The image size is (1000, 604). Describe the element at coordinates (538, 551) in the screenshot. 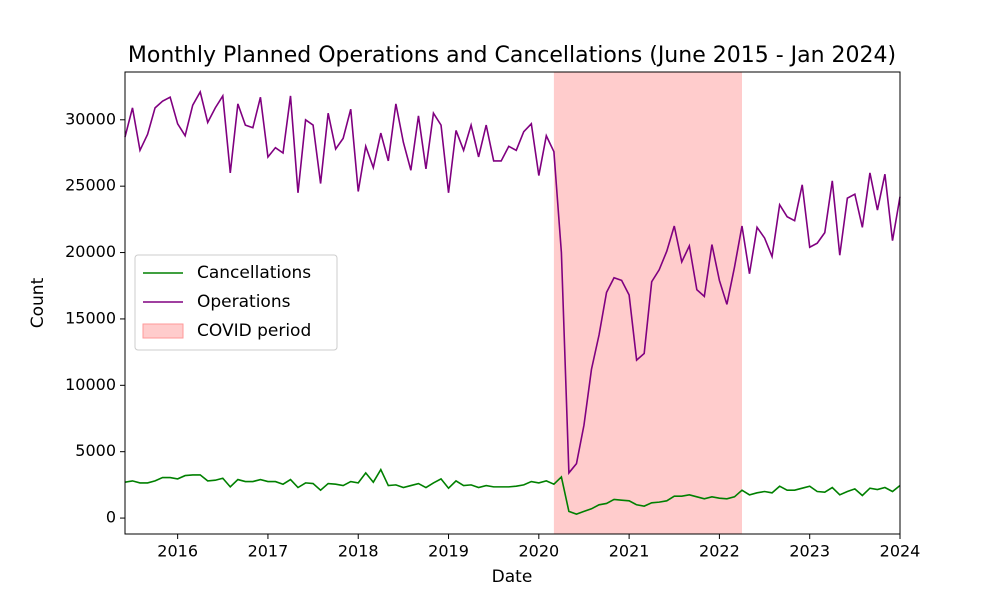

I see `x-tick-label: 2020` at that location.